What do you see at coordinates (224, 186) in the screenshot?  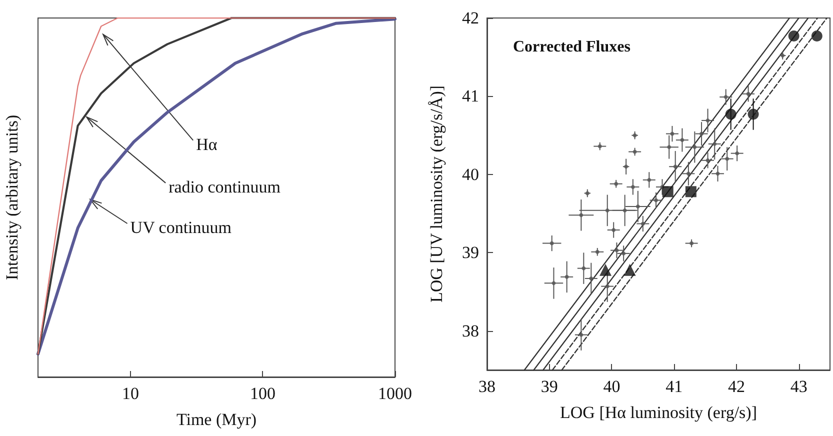 I see `annotation: radio continuum` at bounding box center [224, 186].